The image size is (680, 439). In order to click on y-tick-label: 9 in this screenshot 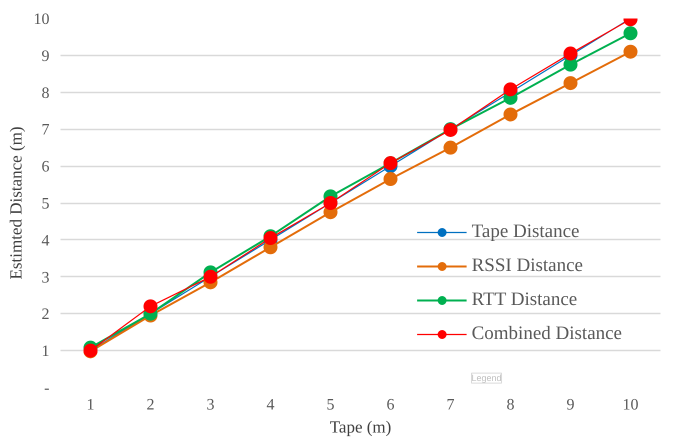, I will do `click(46, 56)`.